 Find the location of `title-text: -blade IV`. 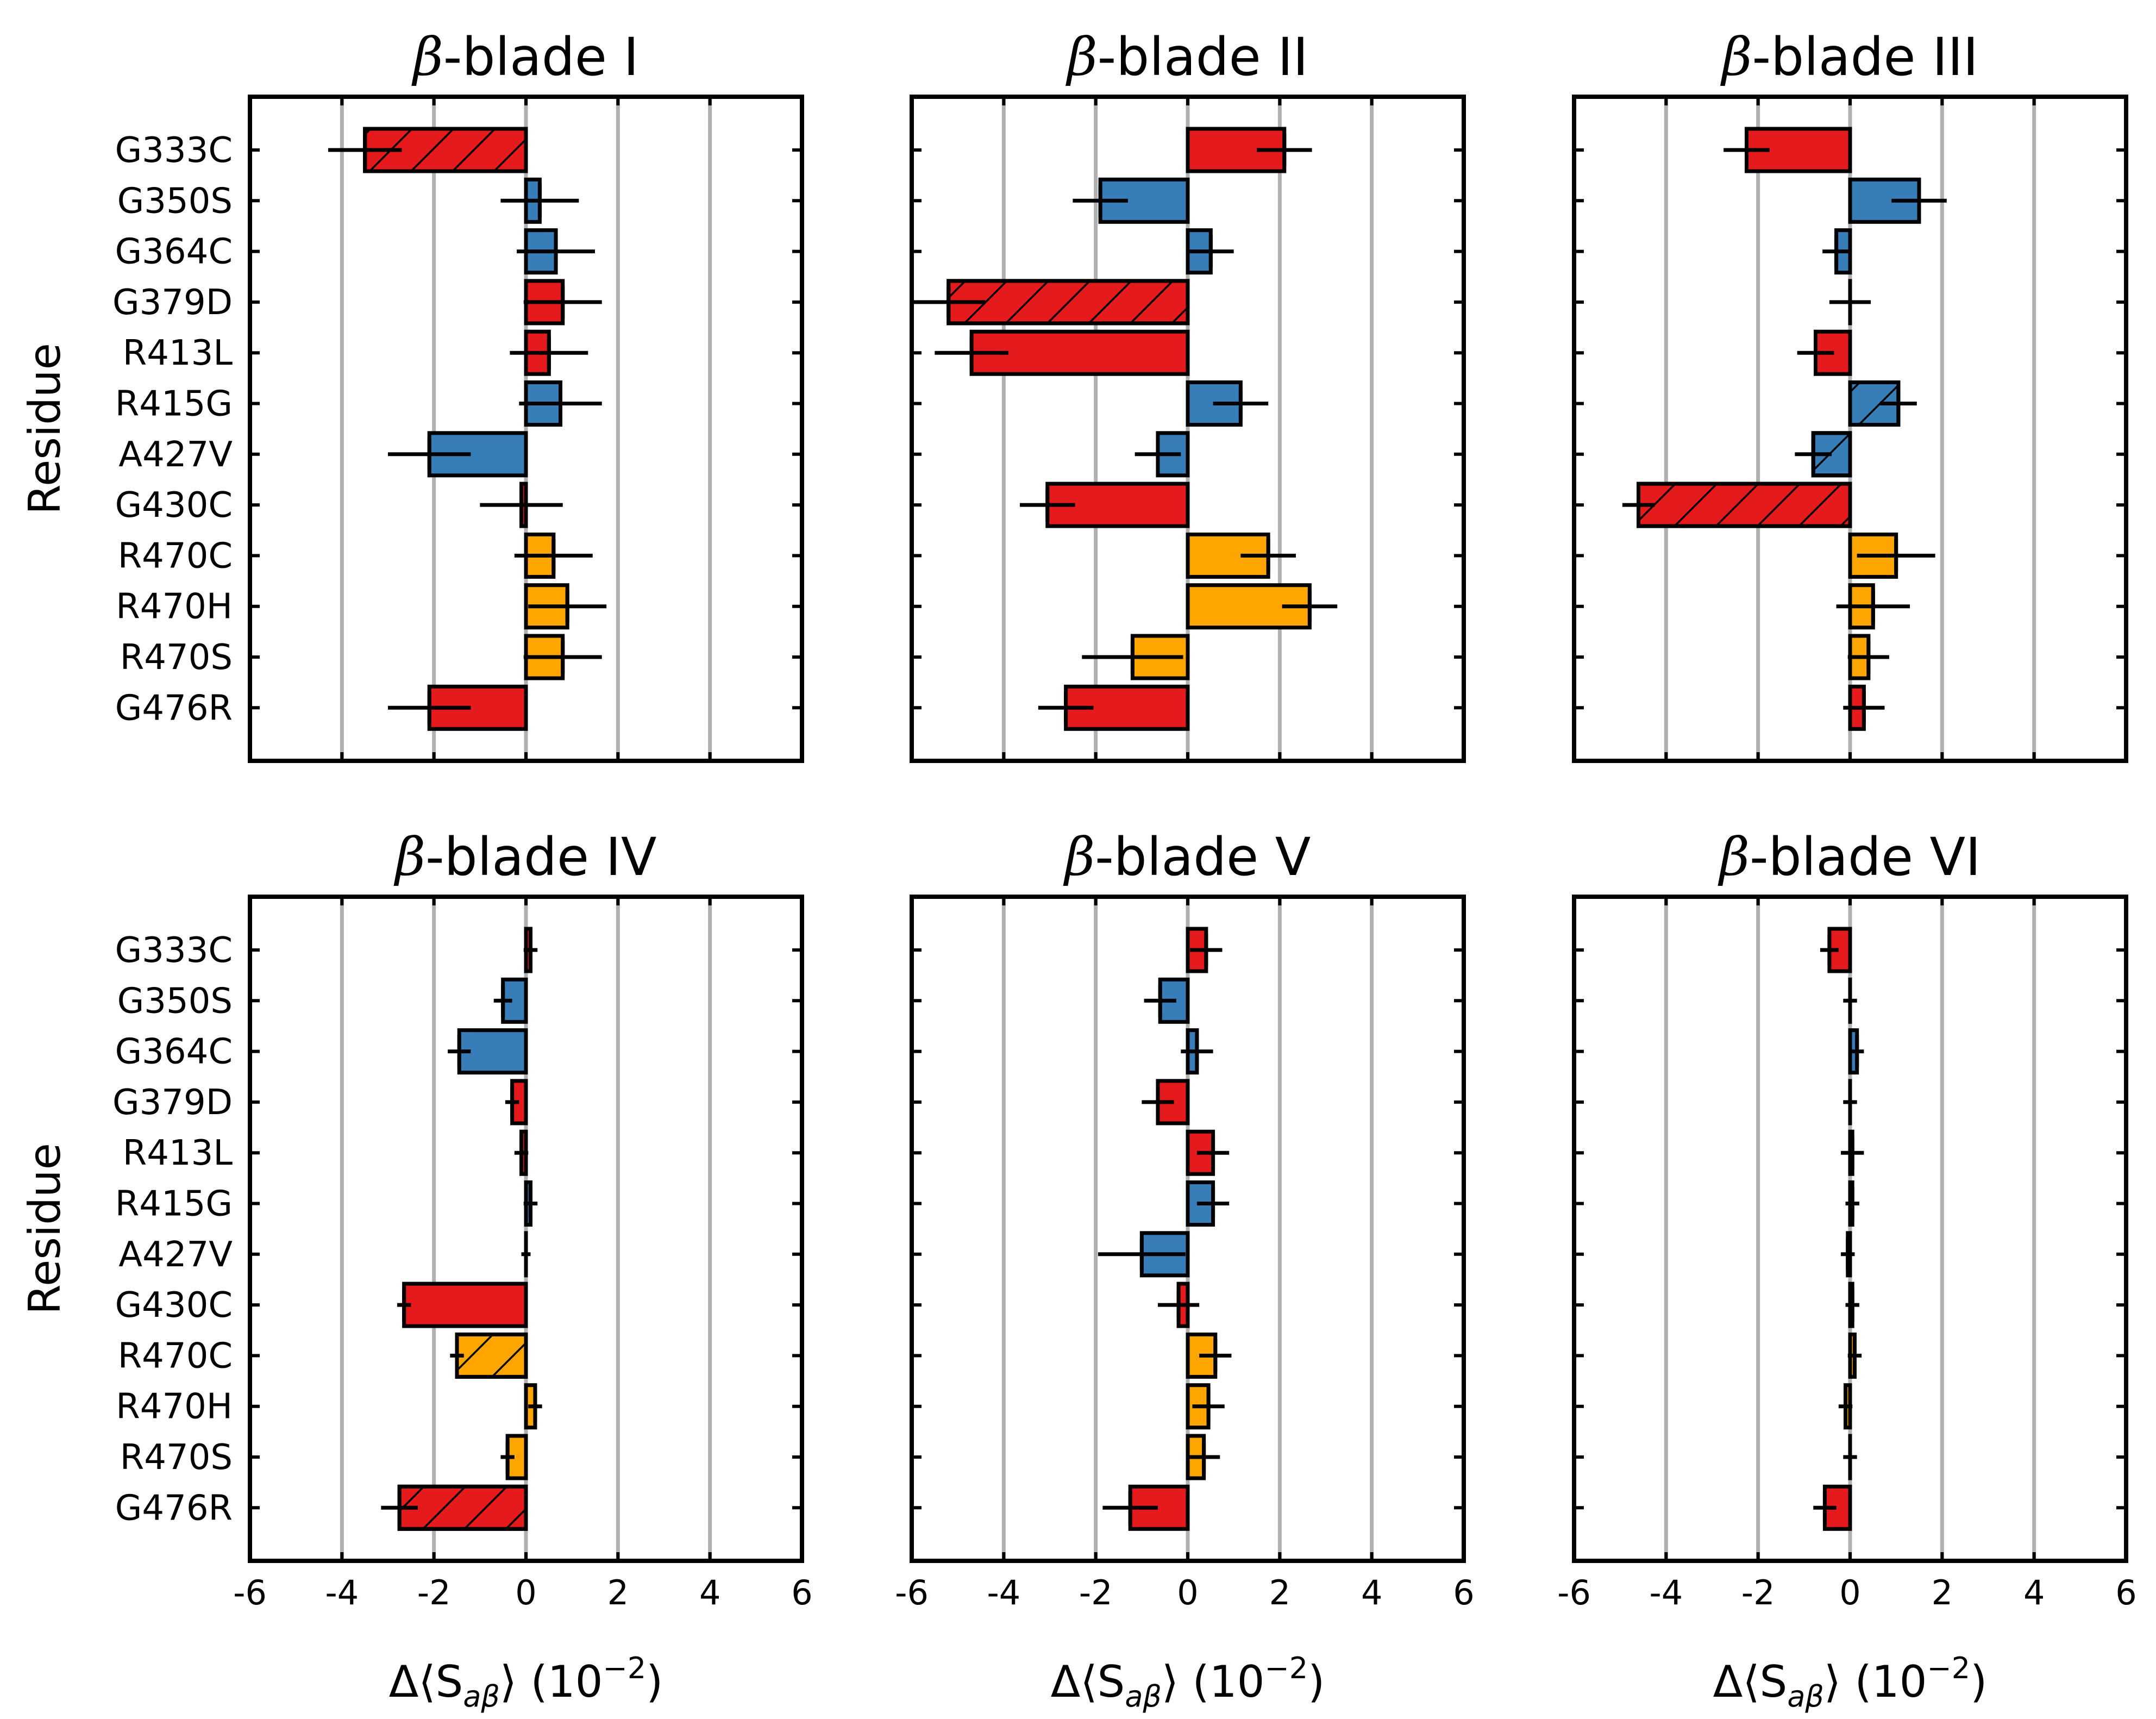

title-text: -blade IV is located at coordinates (541, 857).